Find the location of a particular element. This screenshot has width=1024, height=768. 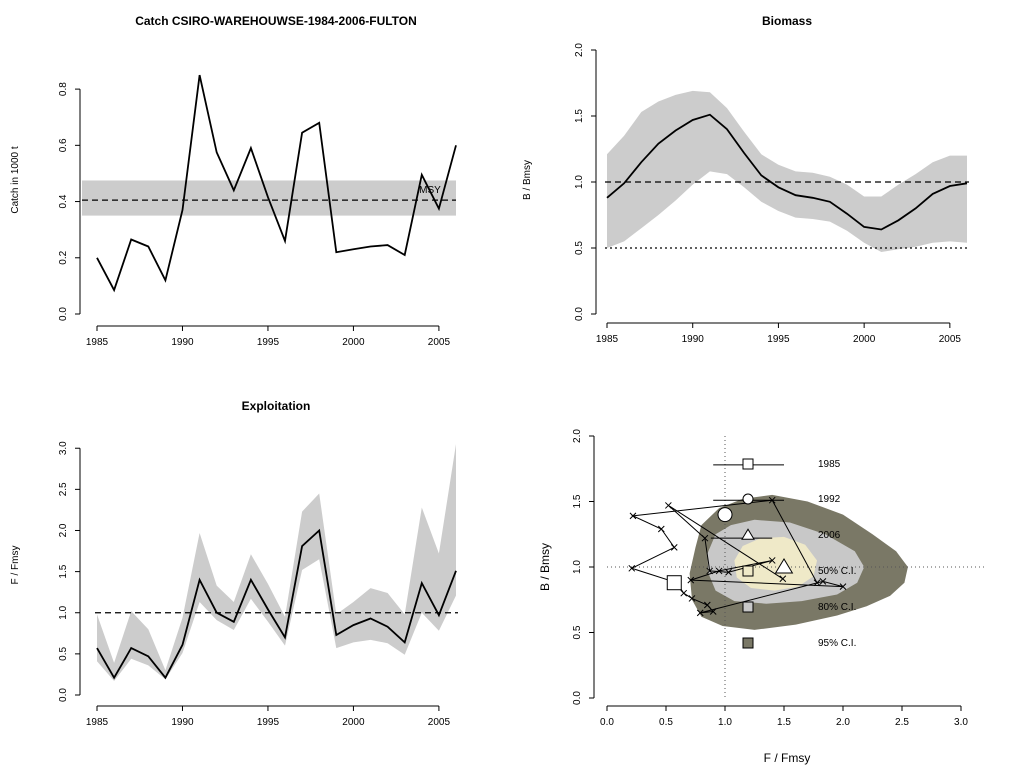

legend-label: 80% C.I. is located at coordinates (837, 607).